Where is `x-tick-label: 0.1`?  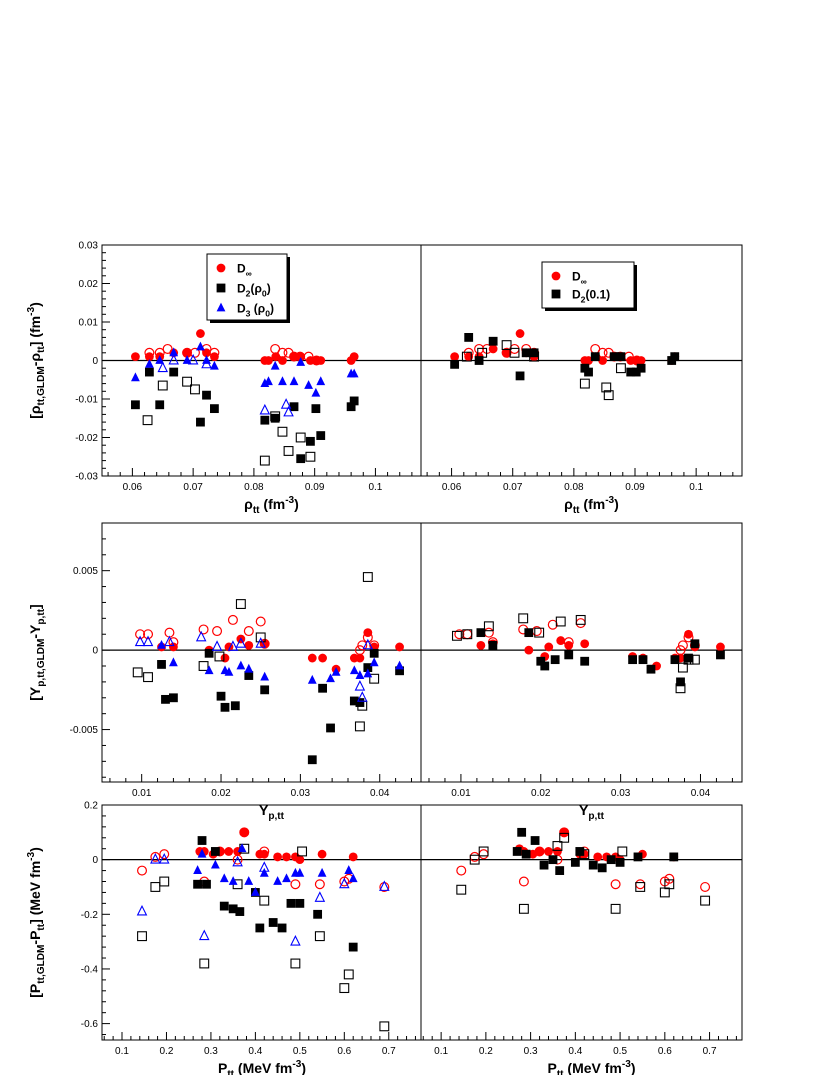
x-tick-label: 0.1 is located at coordinates (375, 487).